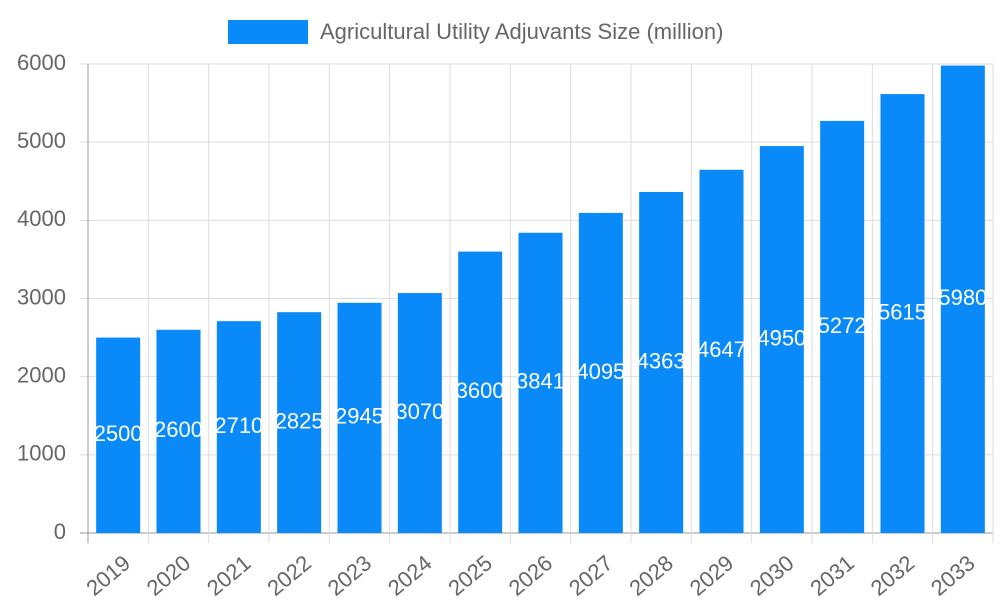 This screenshot has width=1000, height=605. Describe the element at coordinates (772, 575) in the screenshot. I see `x-tick-label: 2030` at that location.